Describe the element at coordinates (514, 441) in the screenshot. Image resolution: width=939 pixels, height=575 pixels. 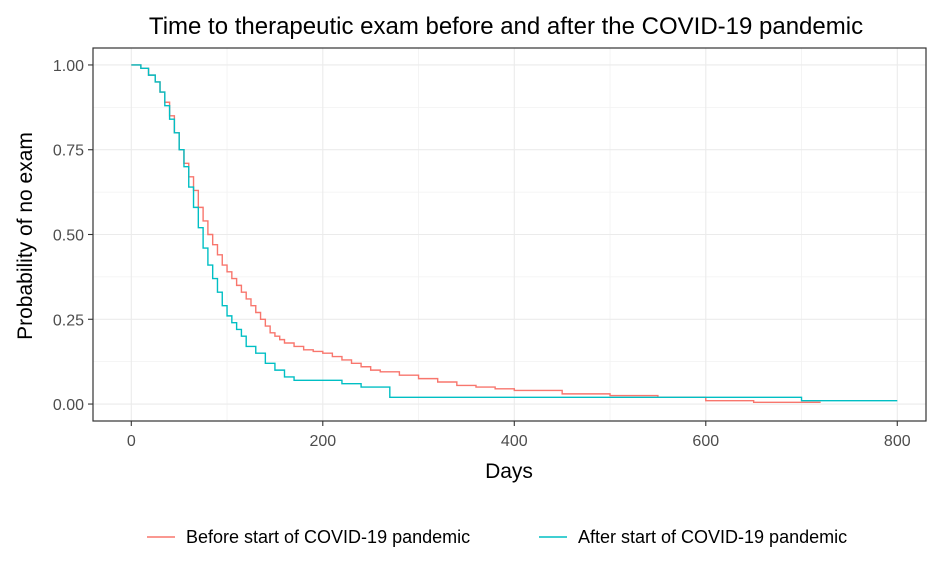
I see `x-tick-label: 400` at that location.